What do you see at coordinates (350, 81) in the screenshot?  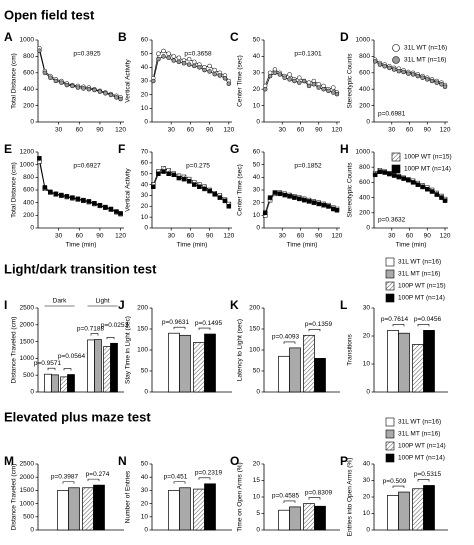 I see `y-axis-label: Stereotypic Counts` at bounding box center [350, 81].